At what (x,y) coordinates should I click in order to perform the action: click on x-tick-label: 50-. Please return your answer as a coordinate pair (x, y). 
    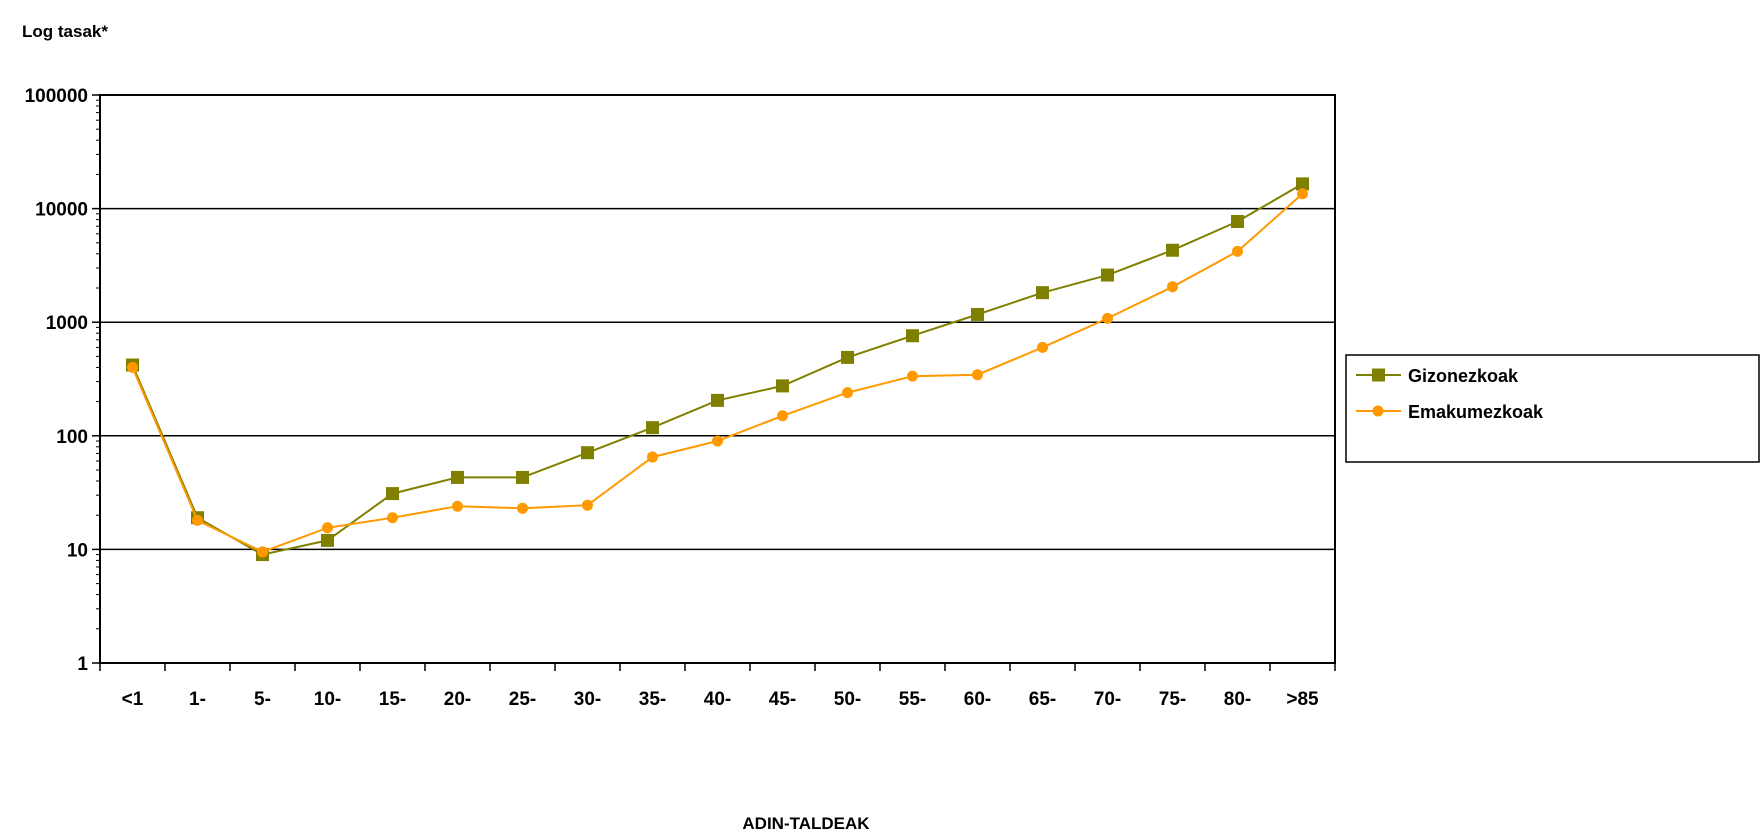
    Looking at the image, I should click on (847, 699).